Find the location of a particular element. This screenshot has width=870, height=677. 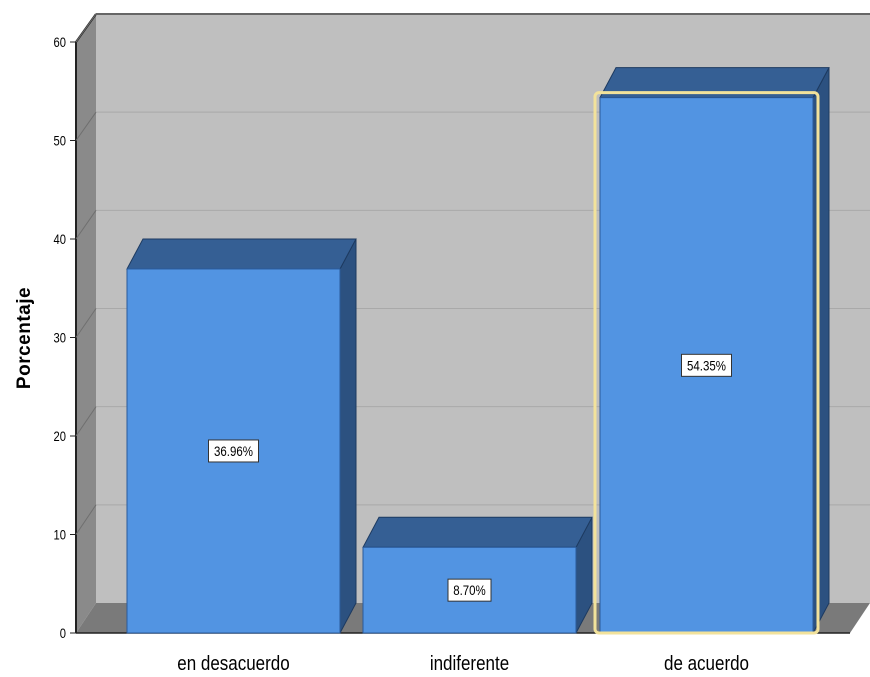

x-tick-label-0: en desacuerdo is located at coordinates (233, 663).